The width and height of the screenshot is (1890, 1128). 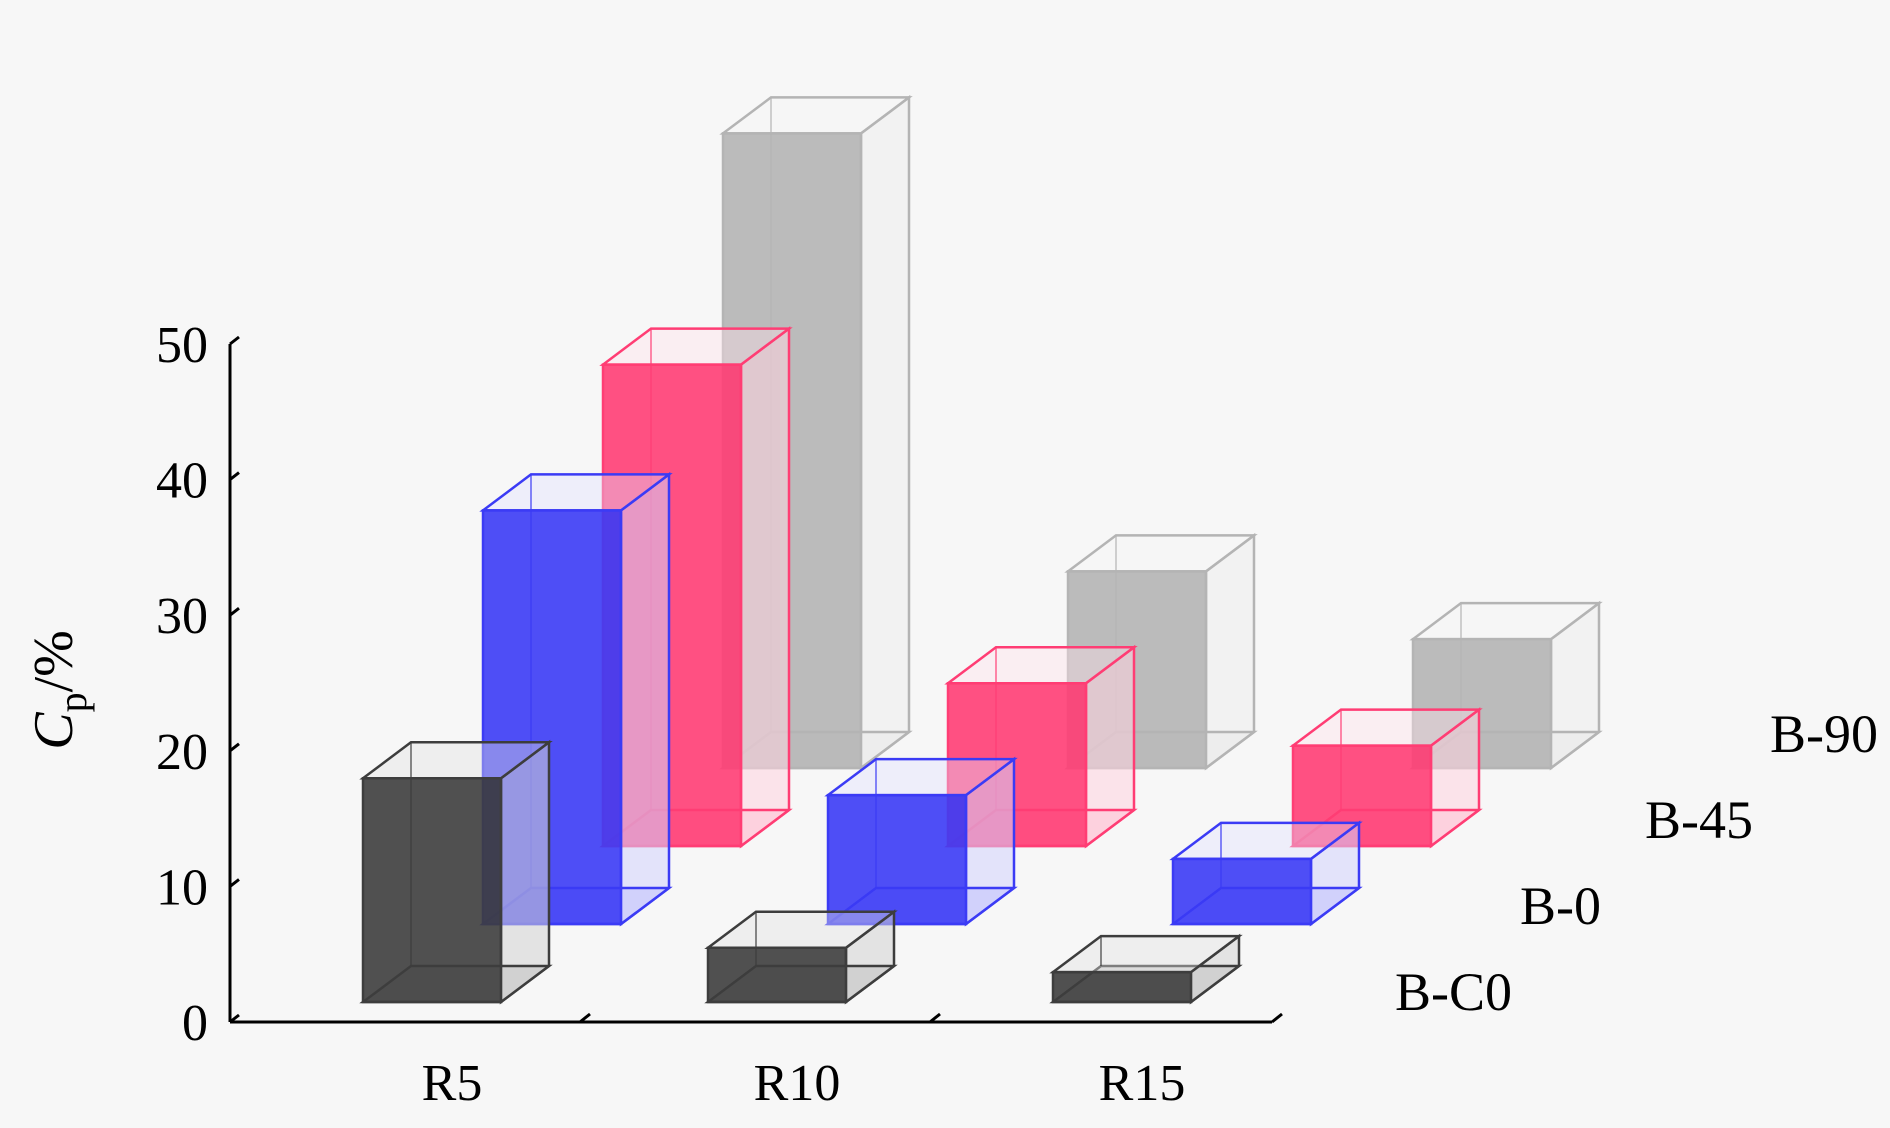 I want to click on x-axis-end-tick, so click(x=1277, y=1018).